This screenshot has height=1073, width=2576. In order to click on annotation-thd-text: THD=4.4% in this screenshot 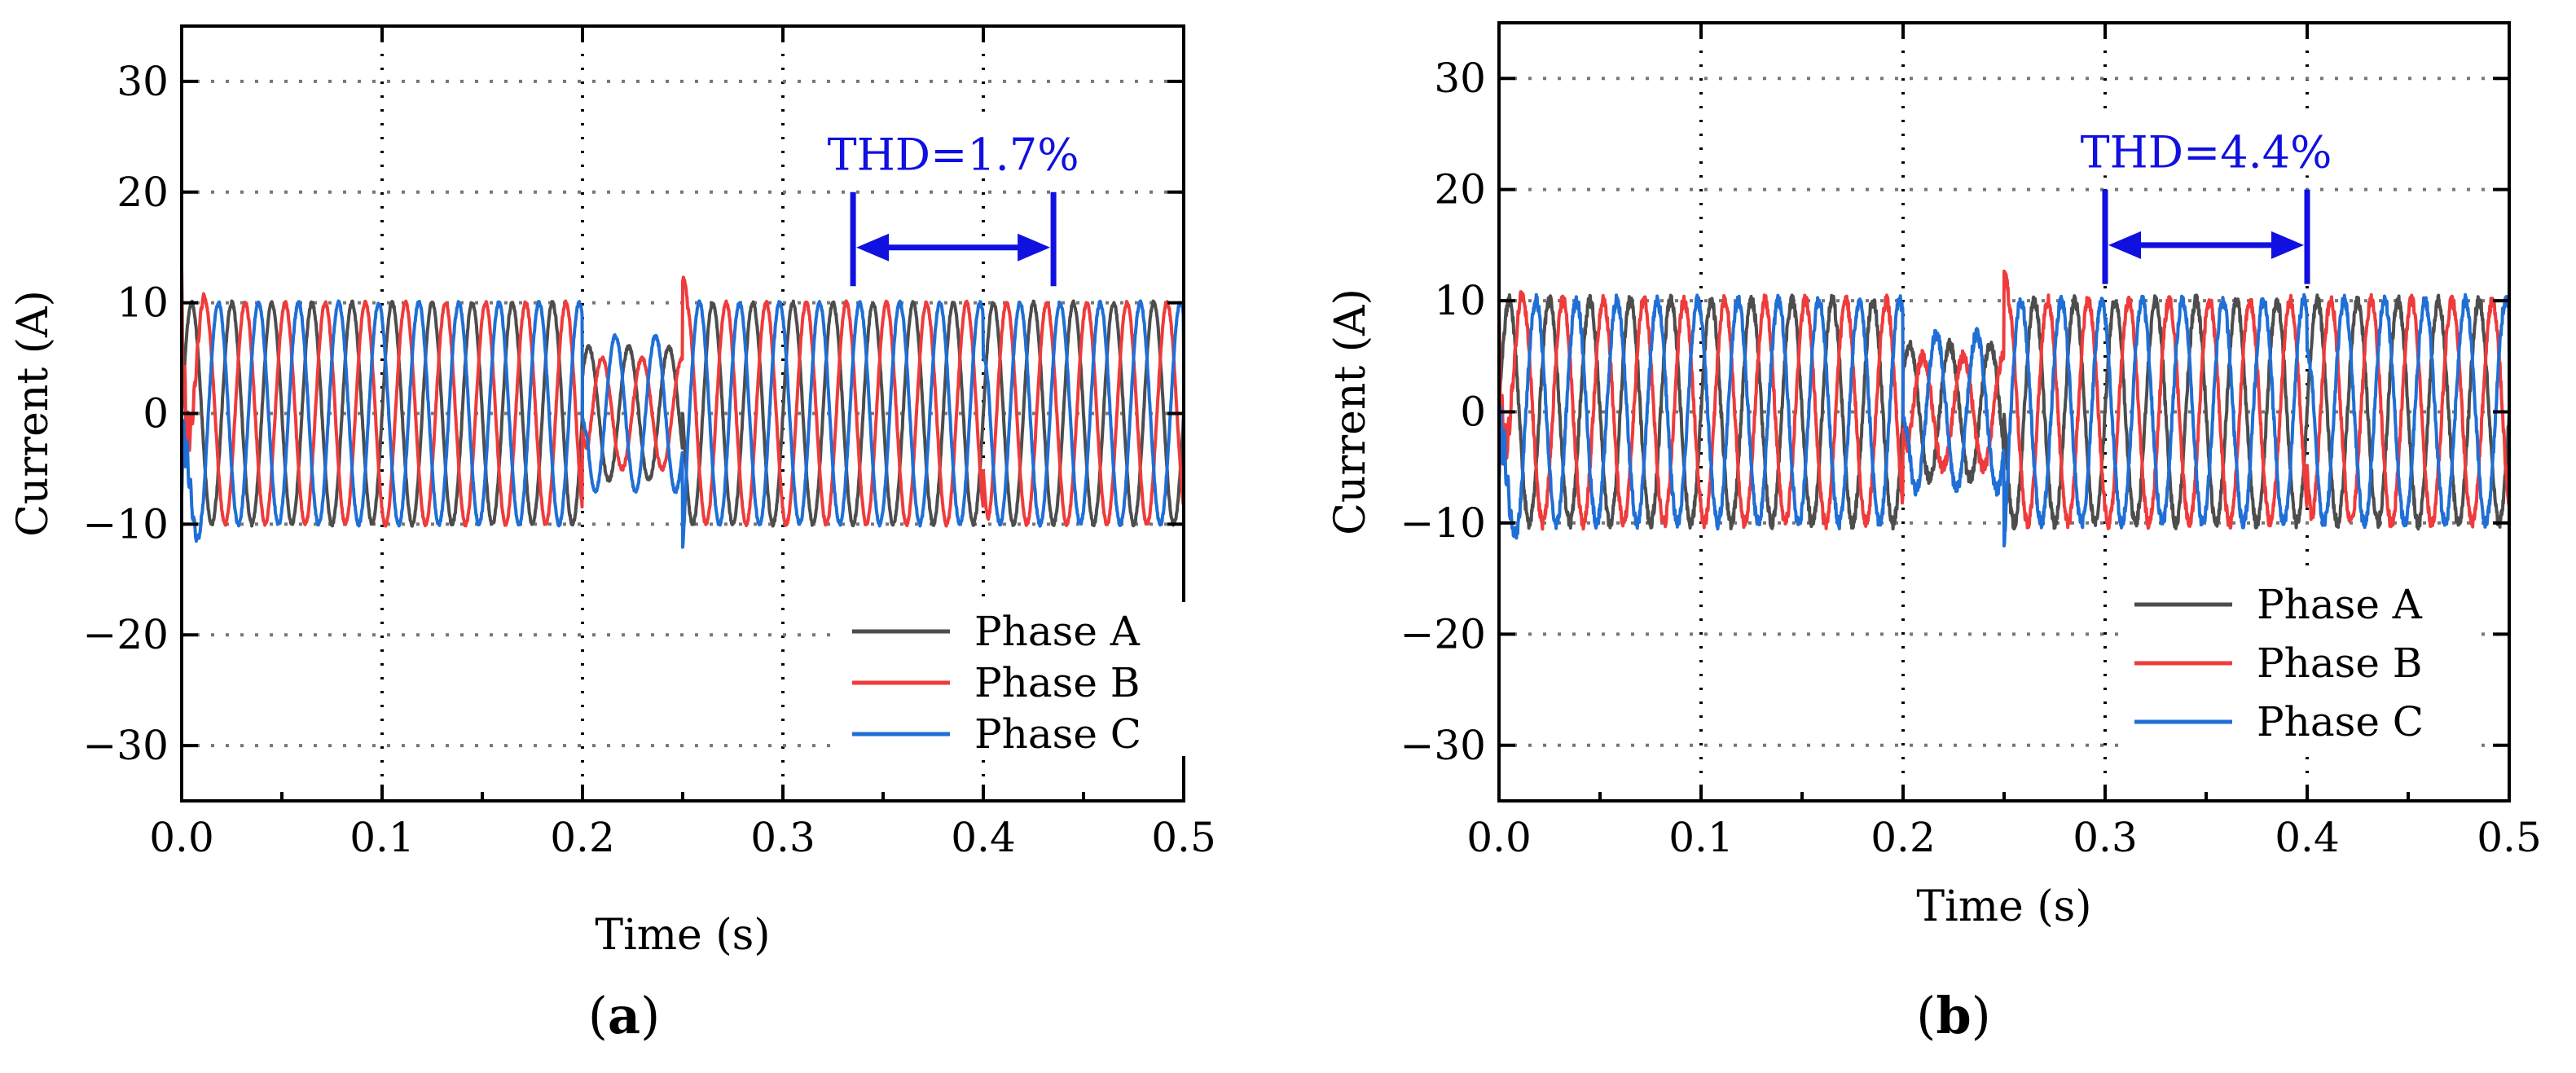, I will do `click(2206, 152)`.